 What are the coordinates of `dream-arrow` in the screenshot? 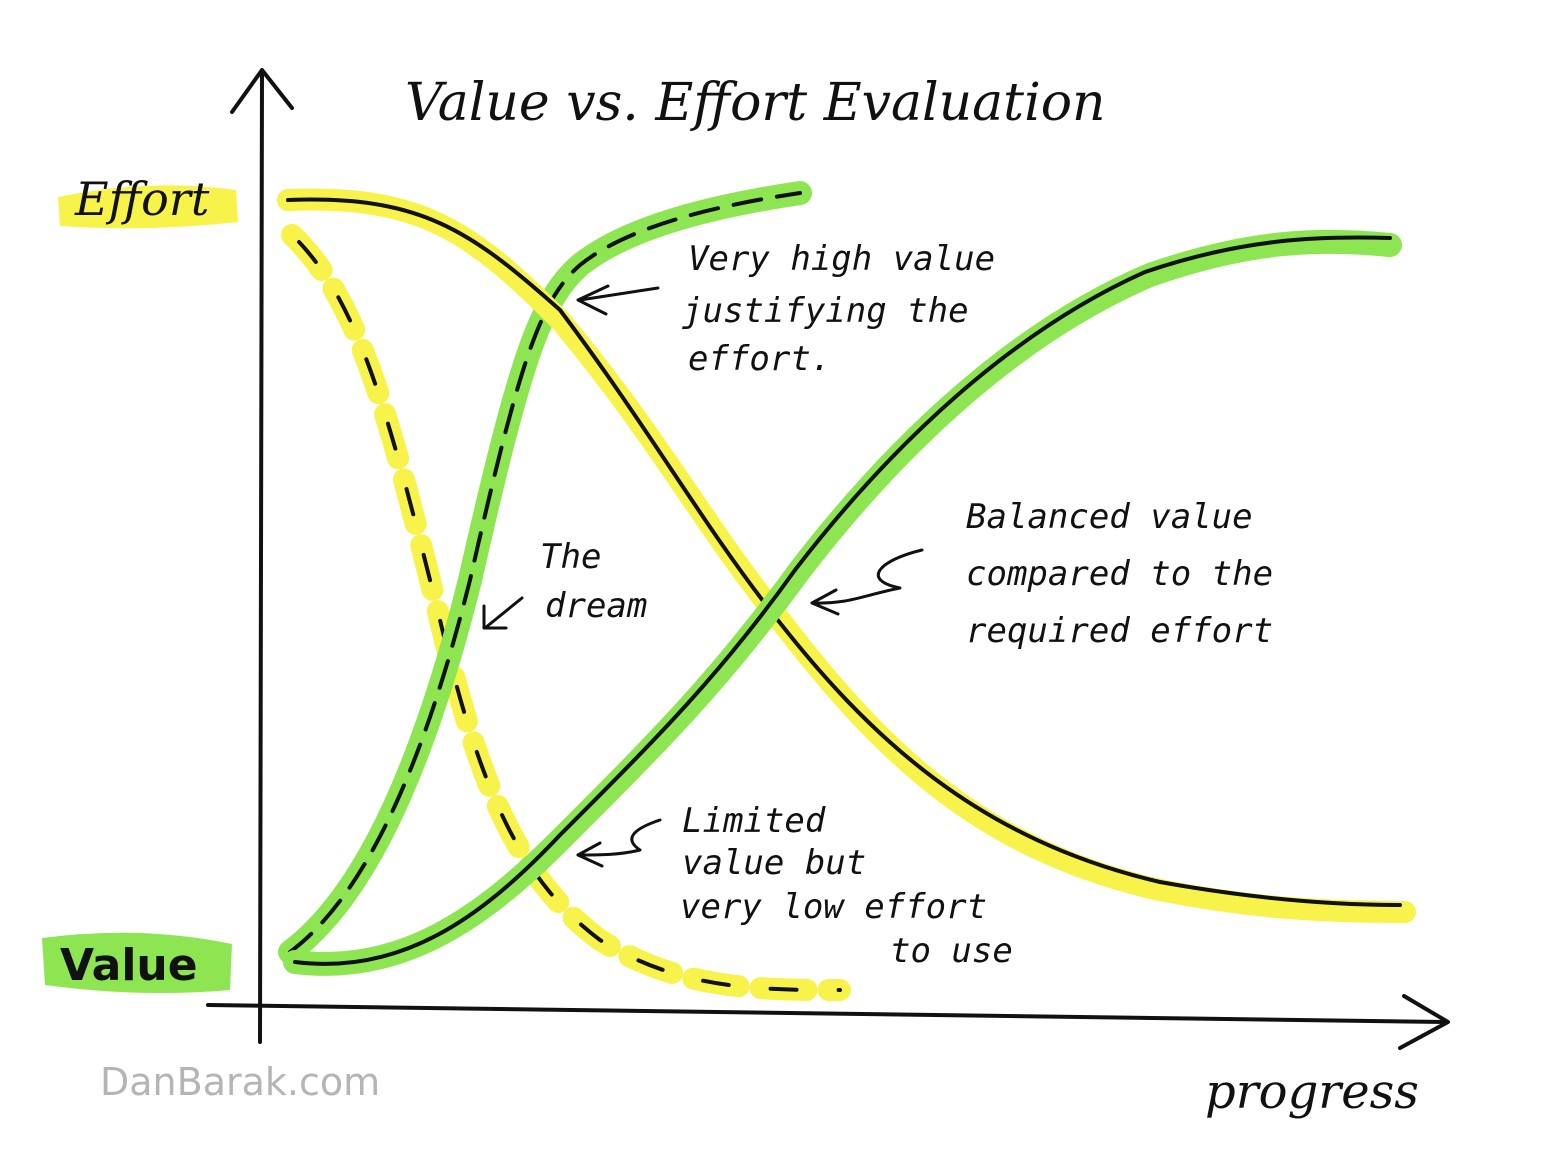 It's located at (503, 613).